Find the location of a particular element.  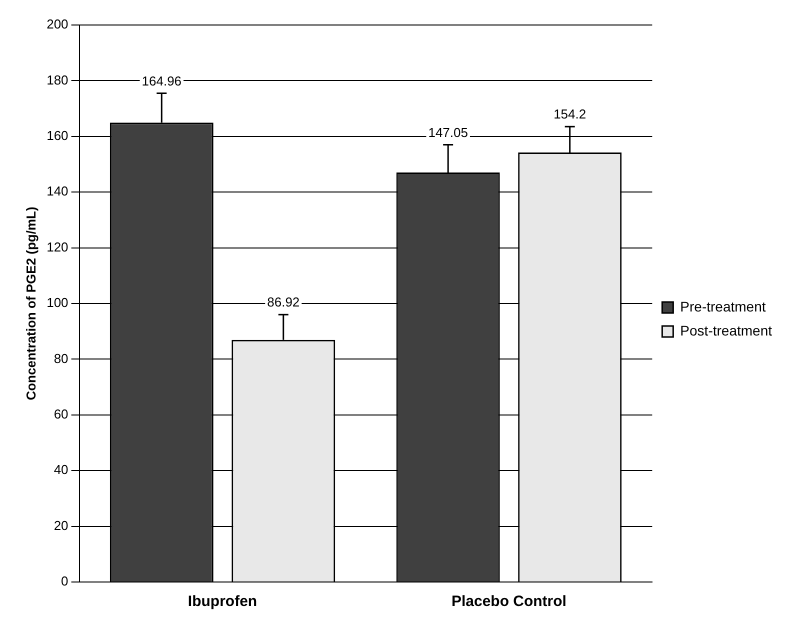

y-axis-title: Concentration of PGE2 (pg/mL) is located at coordinates (30, 303).